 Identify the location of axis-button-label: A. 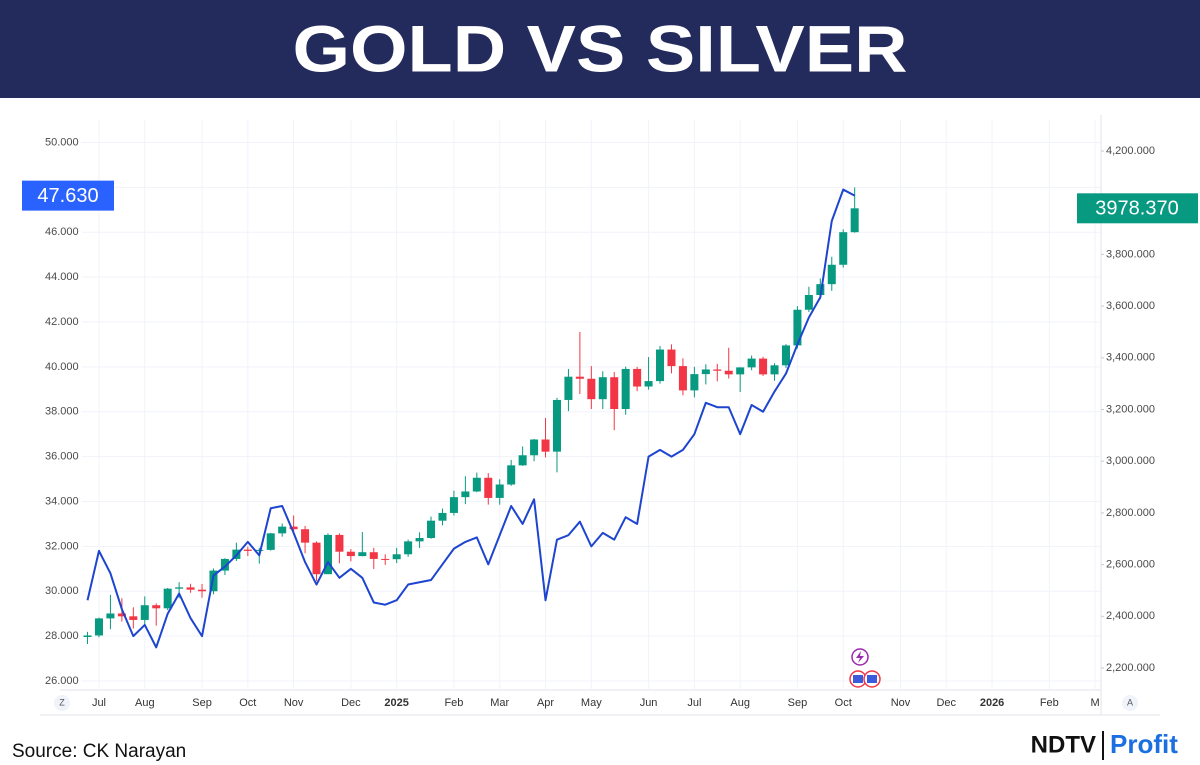
(1130, 702).